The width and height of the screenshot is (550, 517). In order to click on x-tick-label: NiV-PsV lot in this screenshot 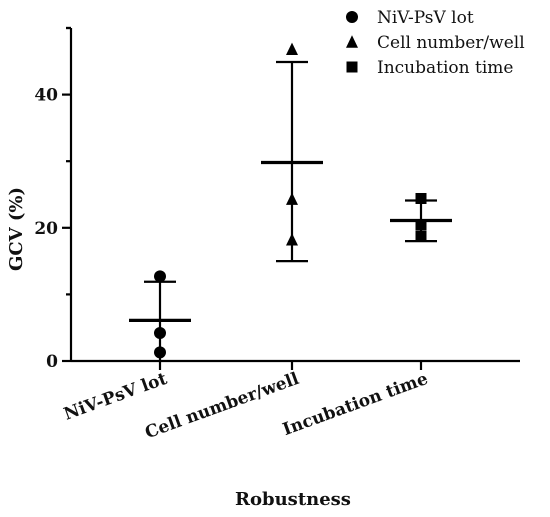, I will do `click(115, 397)`.